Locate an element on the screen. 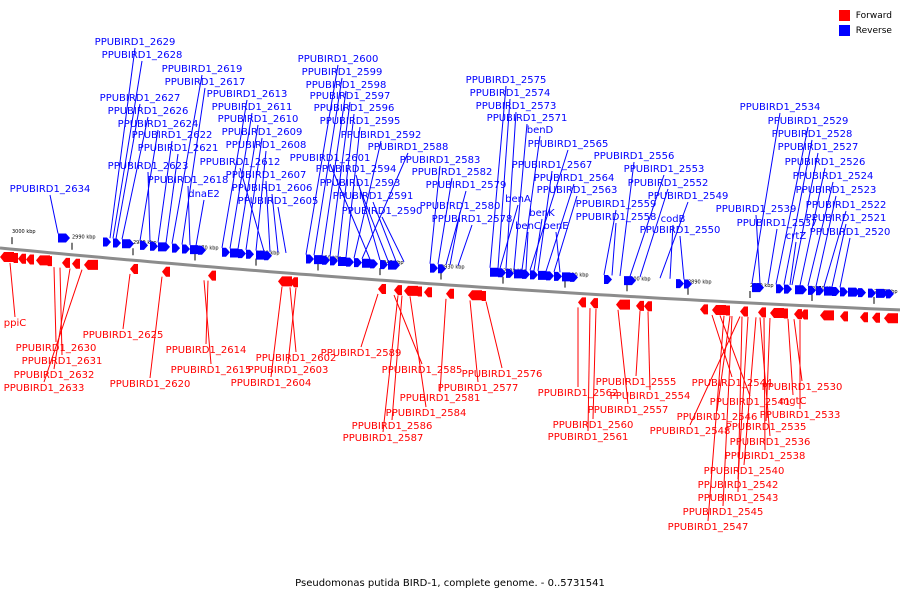 Image resolution: width=900 pixels, height=600 pixels. reverse-label: PPUBIRD1_2609 is located at coordinates (262, 132).